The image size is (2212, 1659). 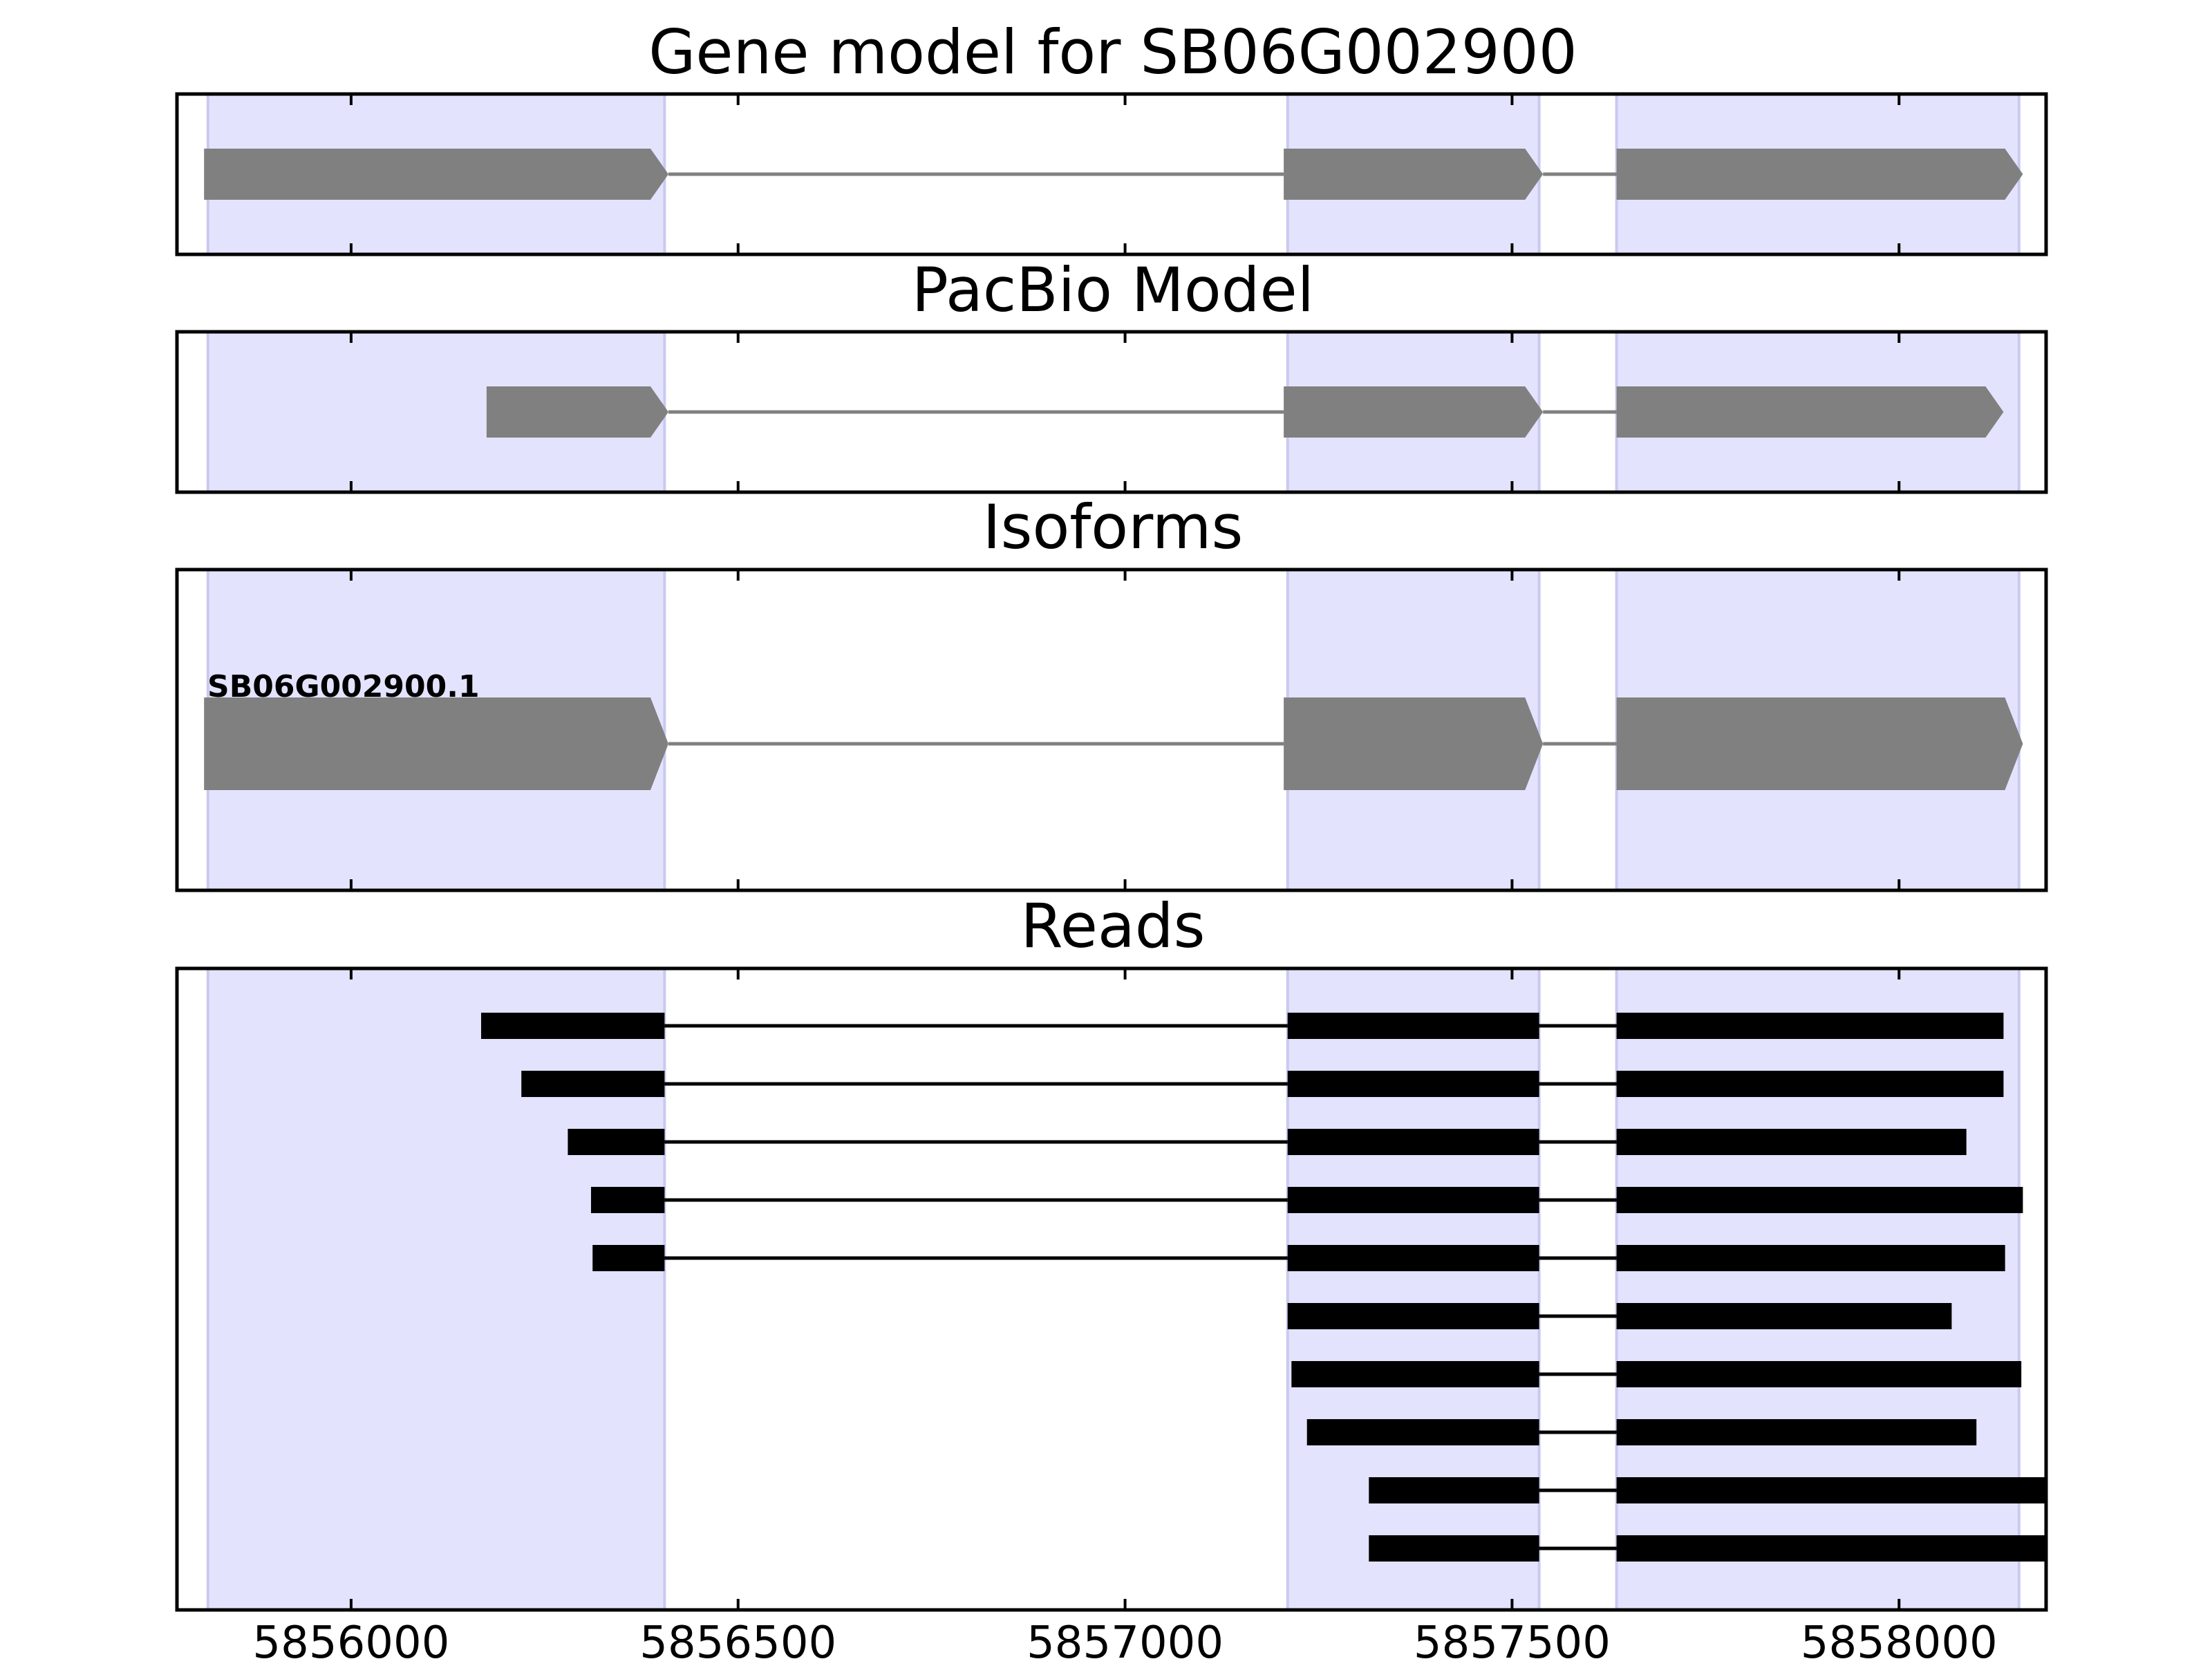 I want to click on x-tick-label: 5856000, so click(x=350, y=1638).